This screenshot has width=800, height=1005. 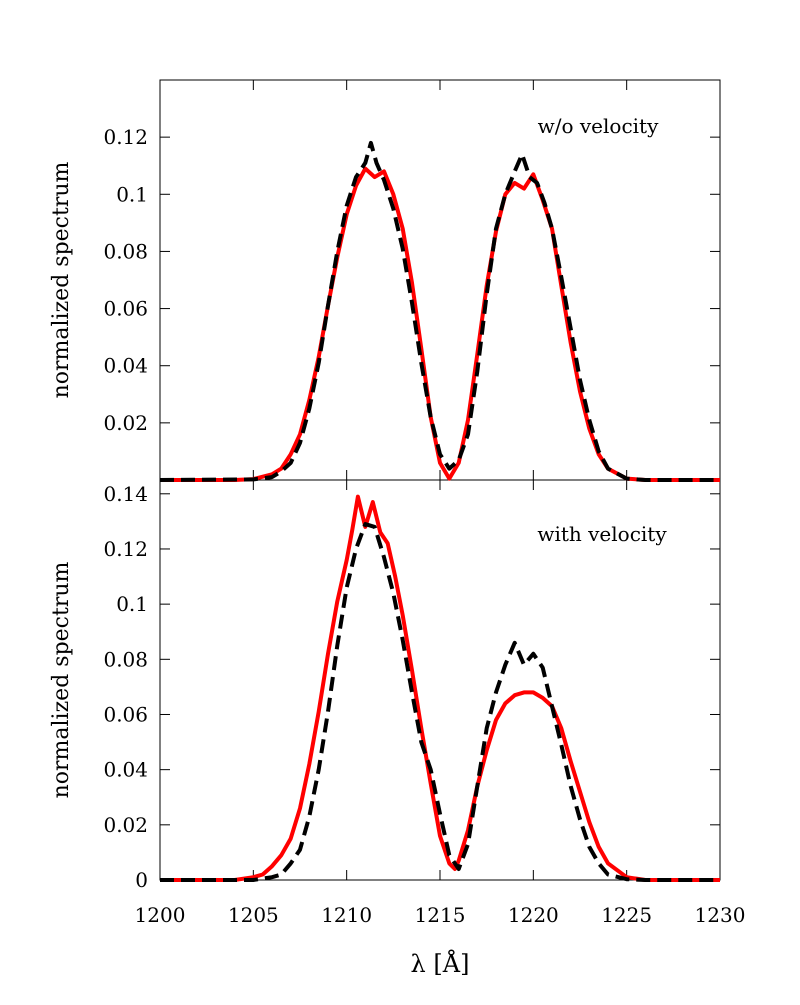 I want to click on bottom-annotation: with velocity, so click(x=602, y=534).